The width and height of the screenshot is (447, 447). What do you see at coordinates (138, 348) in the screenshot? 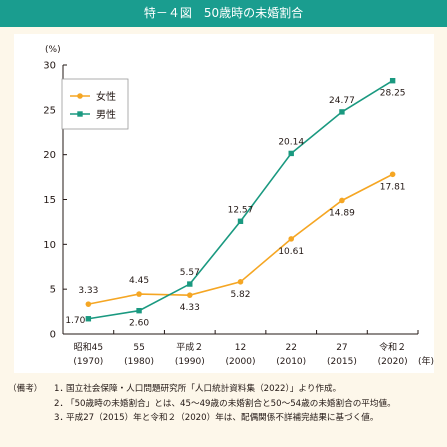
I see `x-tick-label: 55` at bounding box center [138, 348].